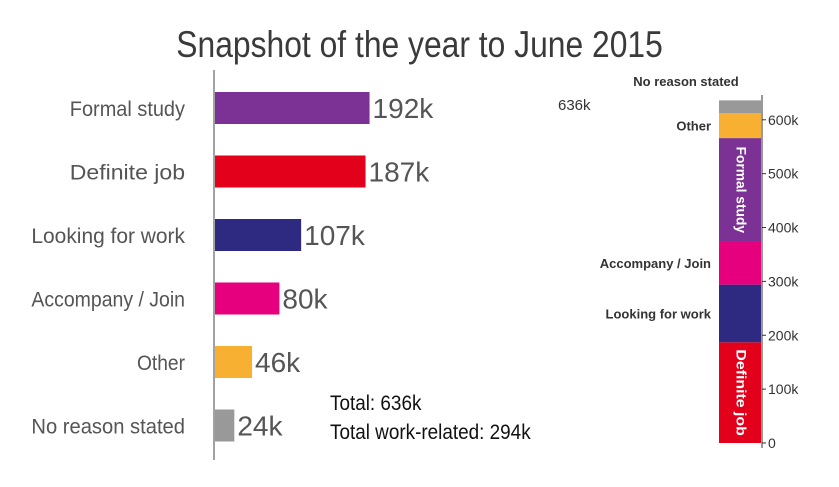  What do you see at coordinates (686, 81) in the screenshot?
I see `stack-side-label-no-reason-stated: No reason stated` at bounding box center [686, 81].